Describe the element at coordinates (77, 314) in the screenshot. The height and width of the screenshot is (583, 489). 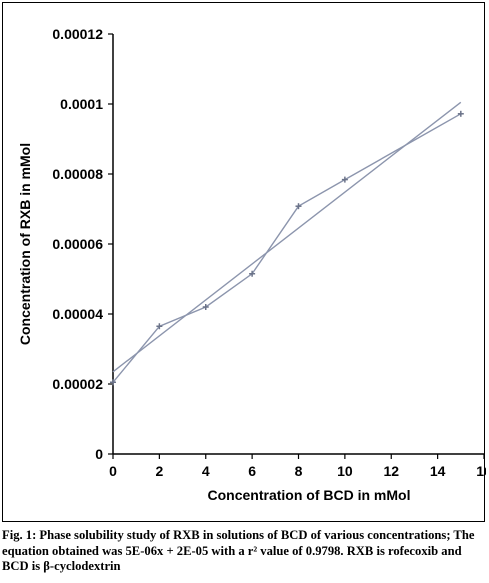
I see `y-tick-label: 0.00004` at that location.